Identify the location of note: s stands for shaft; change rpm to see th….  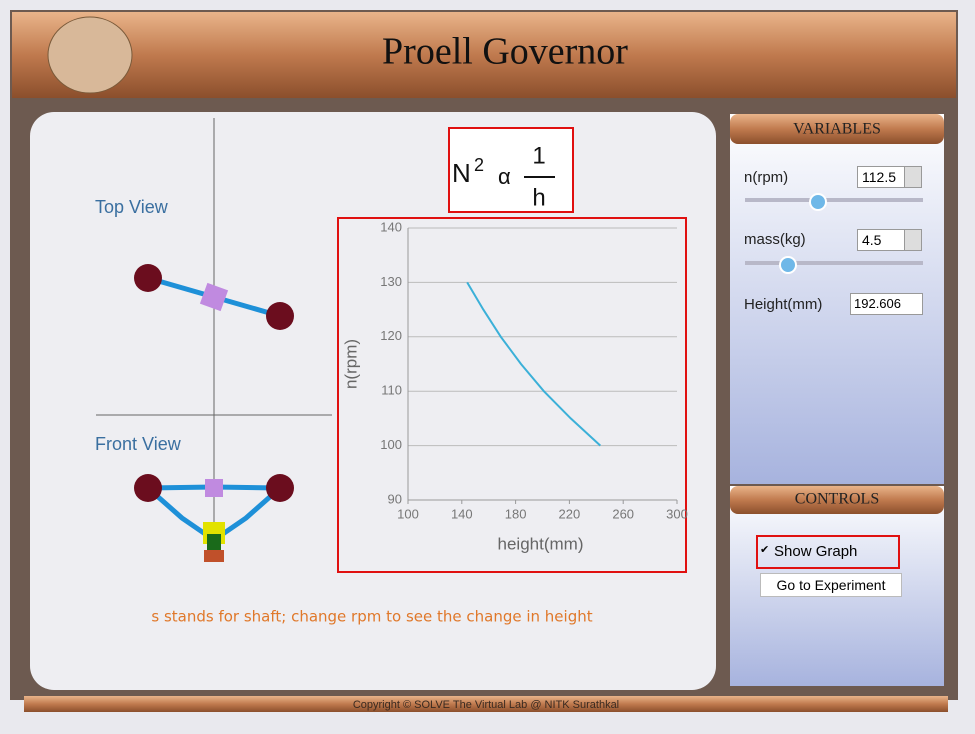
(371, 617).